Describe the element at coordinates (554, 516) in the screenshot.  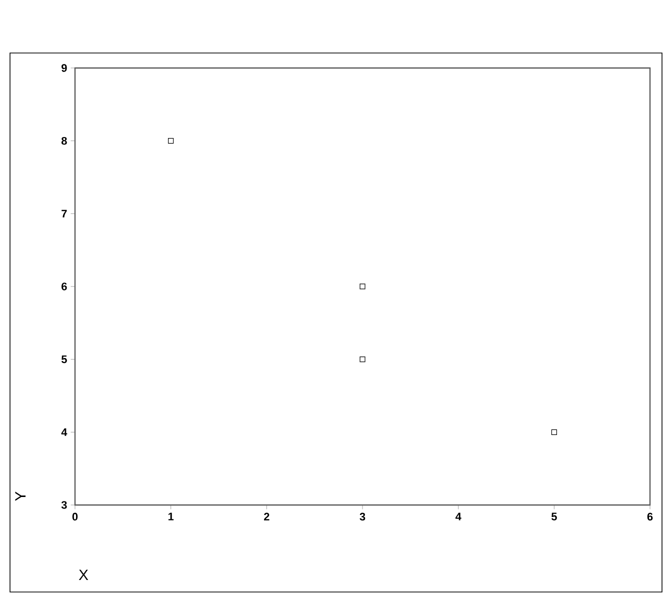
I see `x-tick-label: 5` at that location.